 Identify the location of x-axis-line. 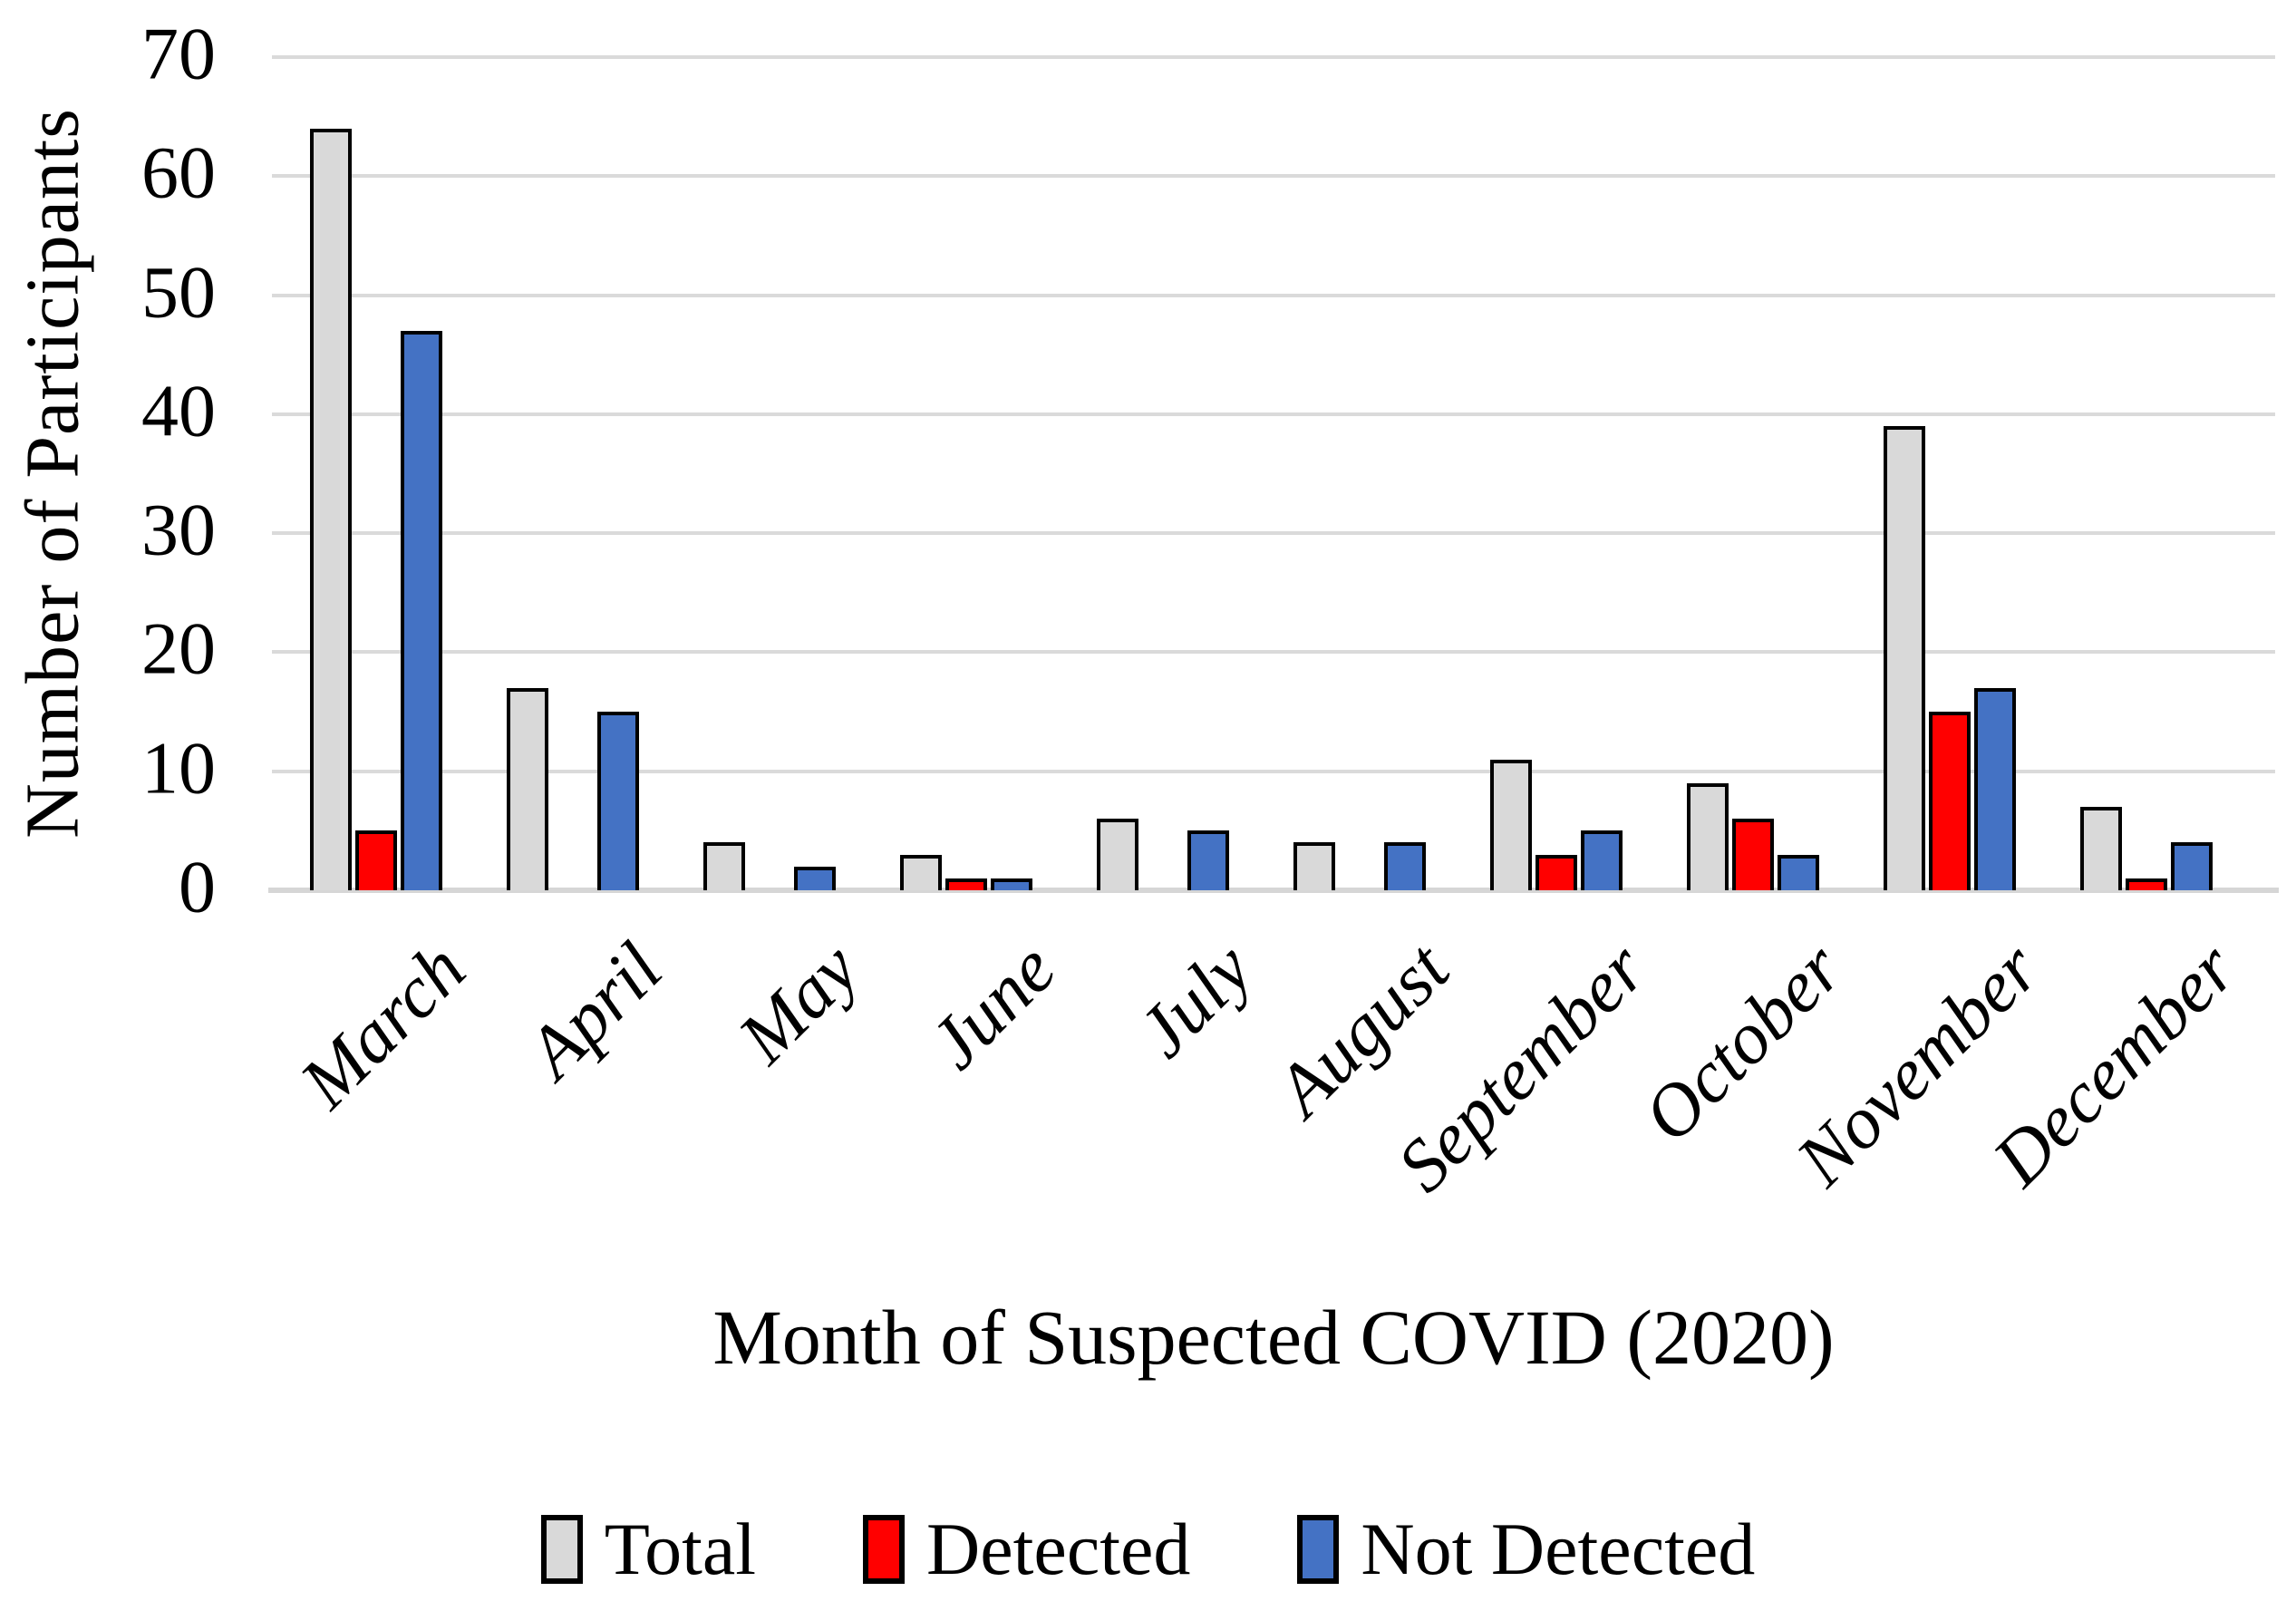
(1273, 890).